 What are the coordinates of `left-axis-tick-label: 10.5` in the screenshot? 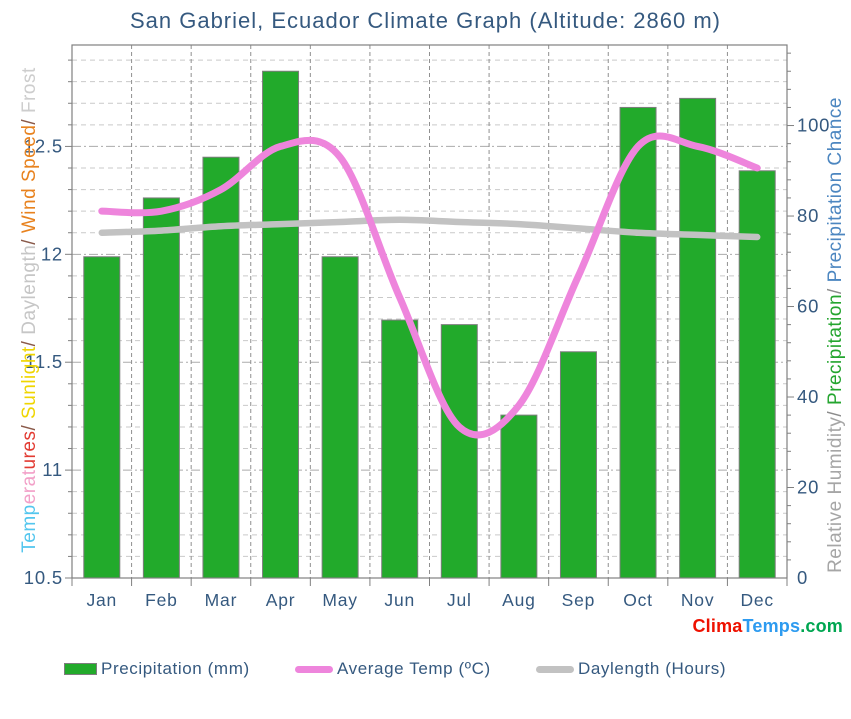 It's located at (43, 577).